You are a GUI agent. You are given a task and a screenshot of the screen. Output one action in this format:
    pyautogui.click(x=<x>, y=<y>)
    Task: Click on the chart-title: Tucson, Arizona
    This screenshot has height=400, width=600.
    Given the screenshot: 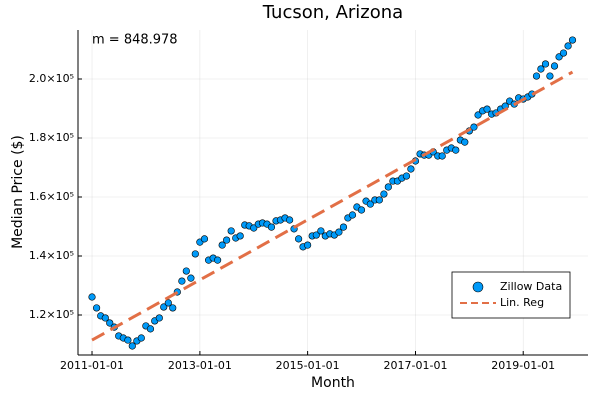 What is the action you would take?
    pyautogui.click(x=332, y=12)
    